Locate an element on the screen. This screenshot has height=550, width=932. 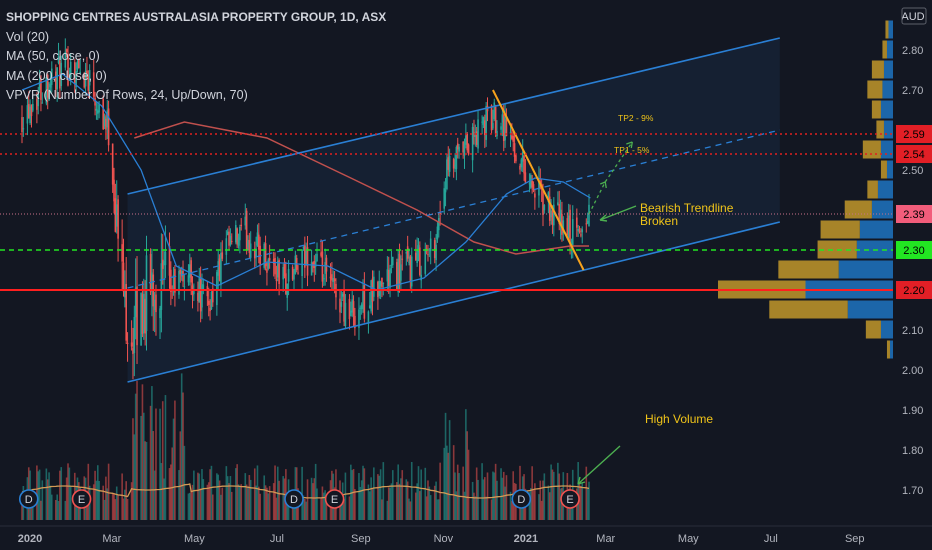
projection-arrow is located at coordinates (610, 178).